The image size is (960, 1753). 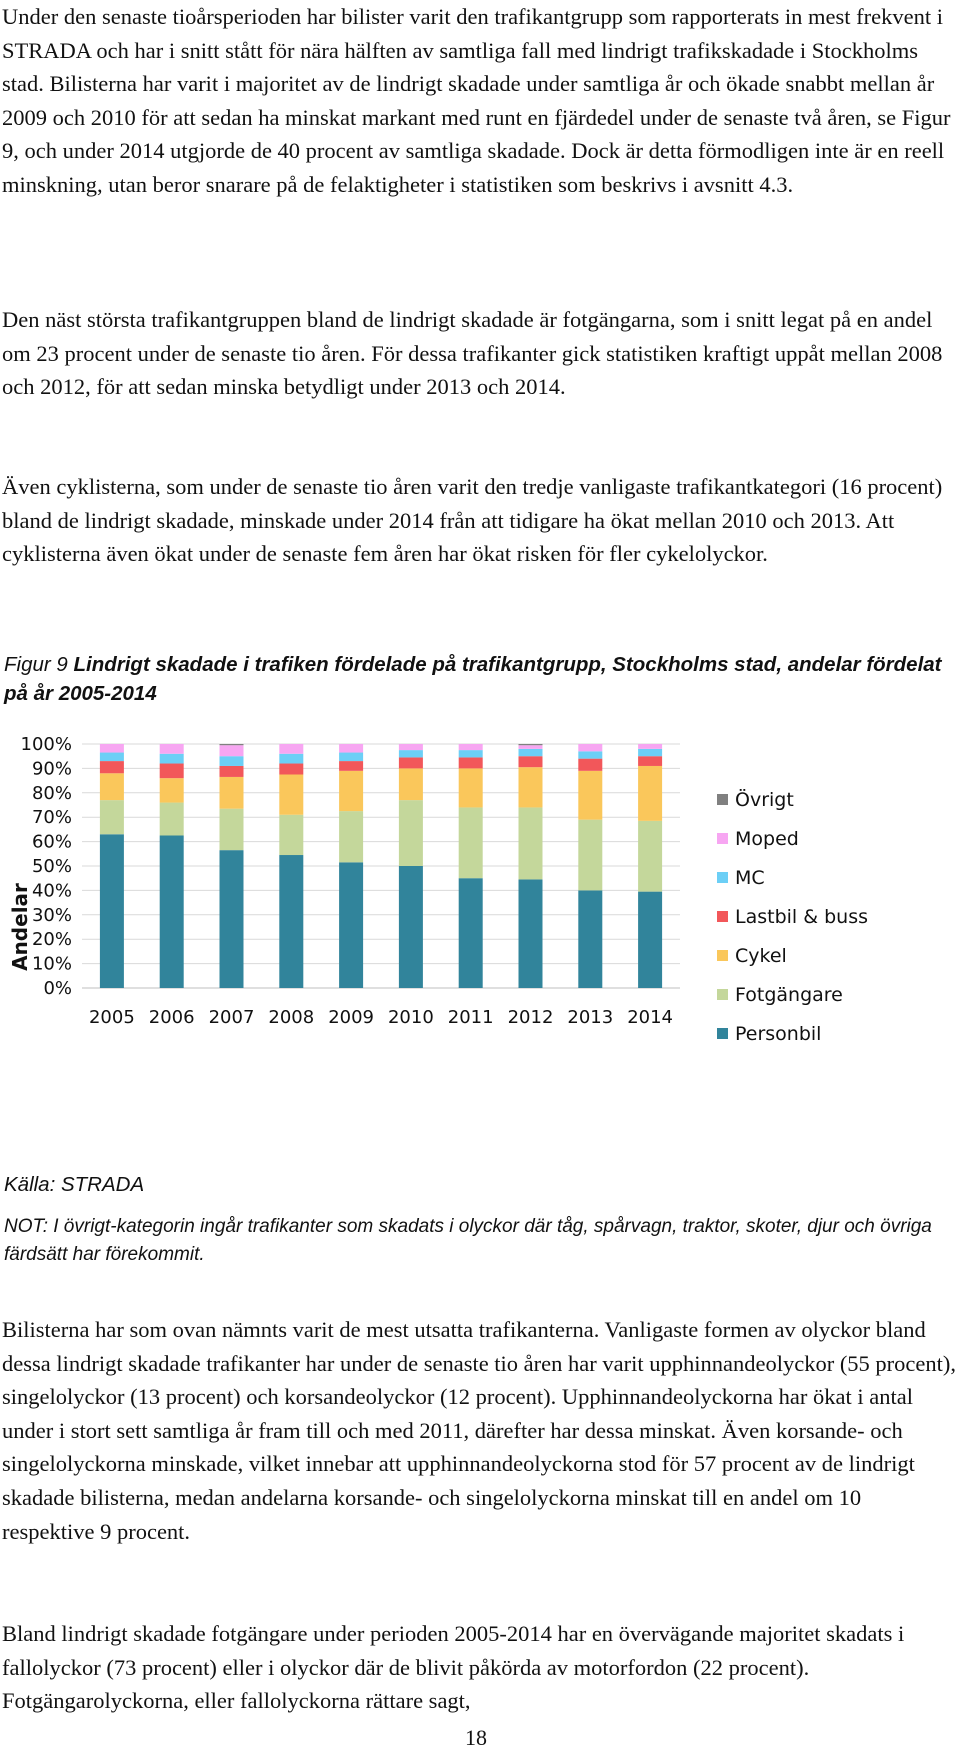 What do you see at coordinates (46, 744) in the screenshot?
I see `y-tick-label: 100%` at bounding box center [46, 744].